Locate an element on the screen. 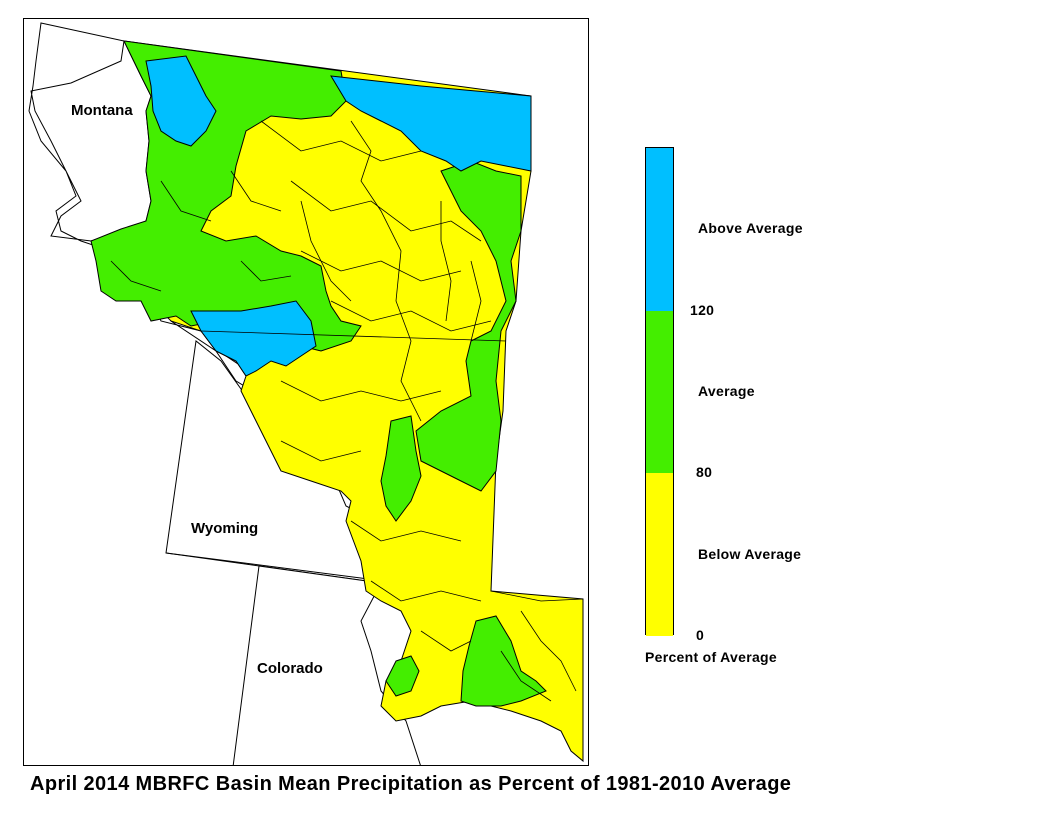  legend-class-label: Above Average is located at coordinates (750, 228).